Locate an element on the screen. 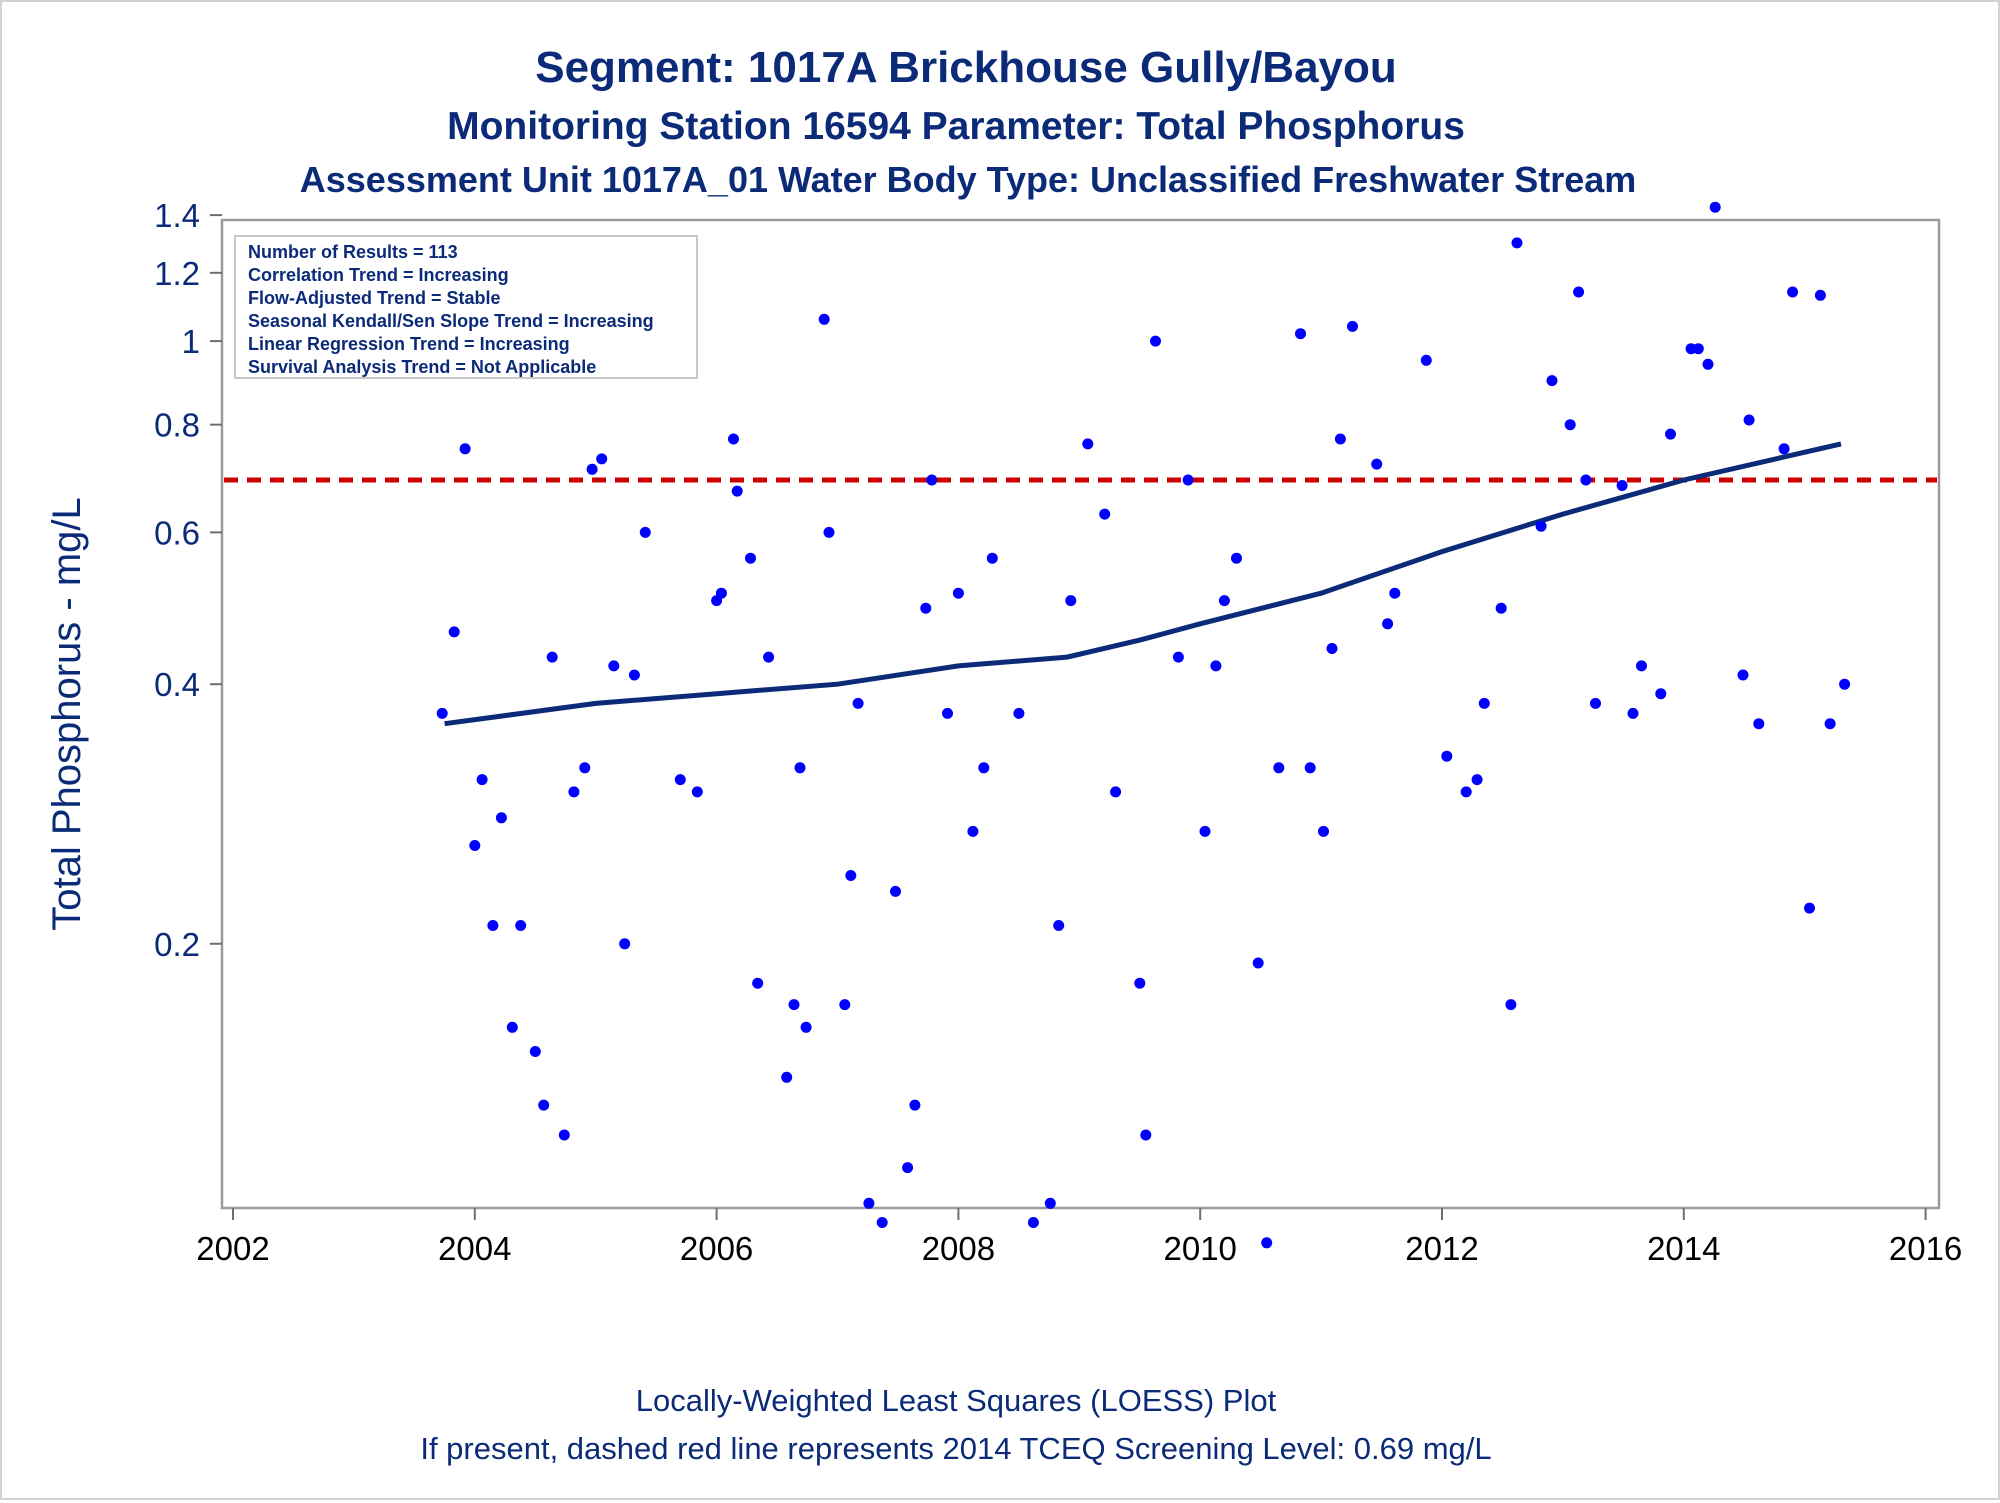 The image size is (2000, 1503). chart-title: Segment: 1017A Brickhouse Gully/Bayou is located at coordinates (966, 67).